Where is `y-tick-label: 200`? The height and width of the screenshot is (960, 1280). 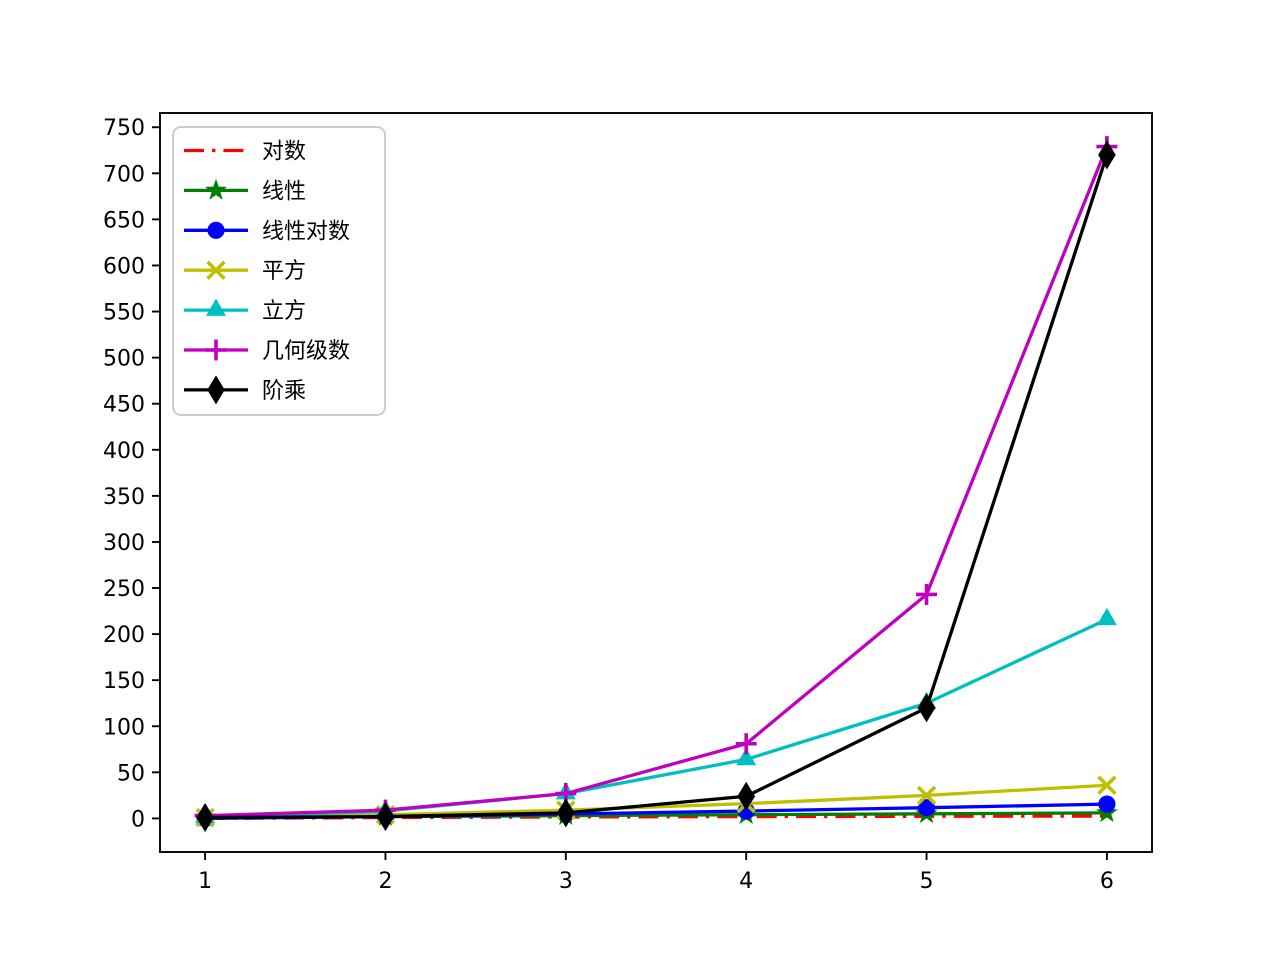 y-tick-label: 200 is located at coordinates (124, 635).